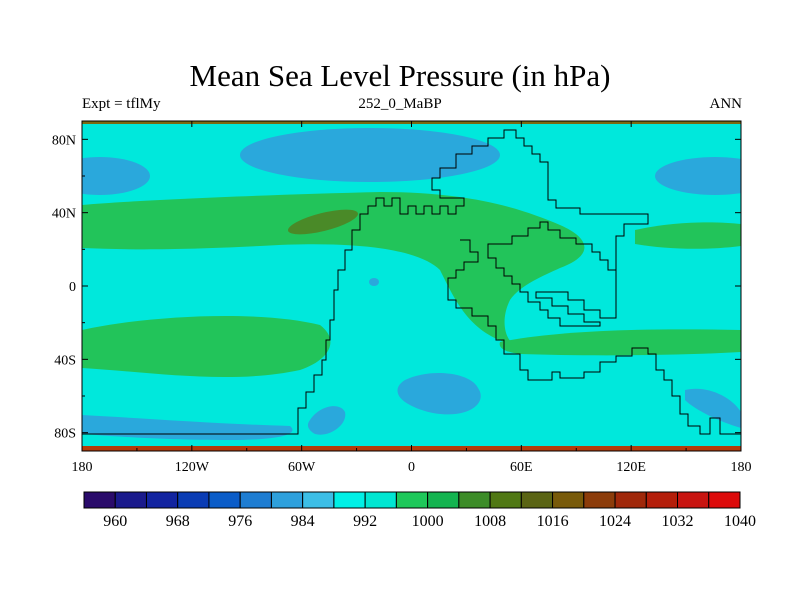 The width and height of the screenshot is (800, 600). What do you see at coordinates (726, 104) in the screenshot?
I see `season-label: ANN` at bounding box center [726, 104].